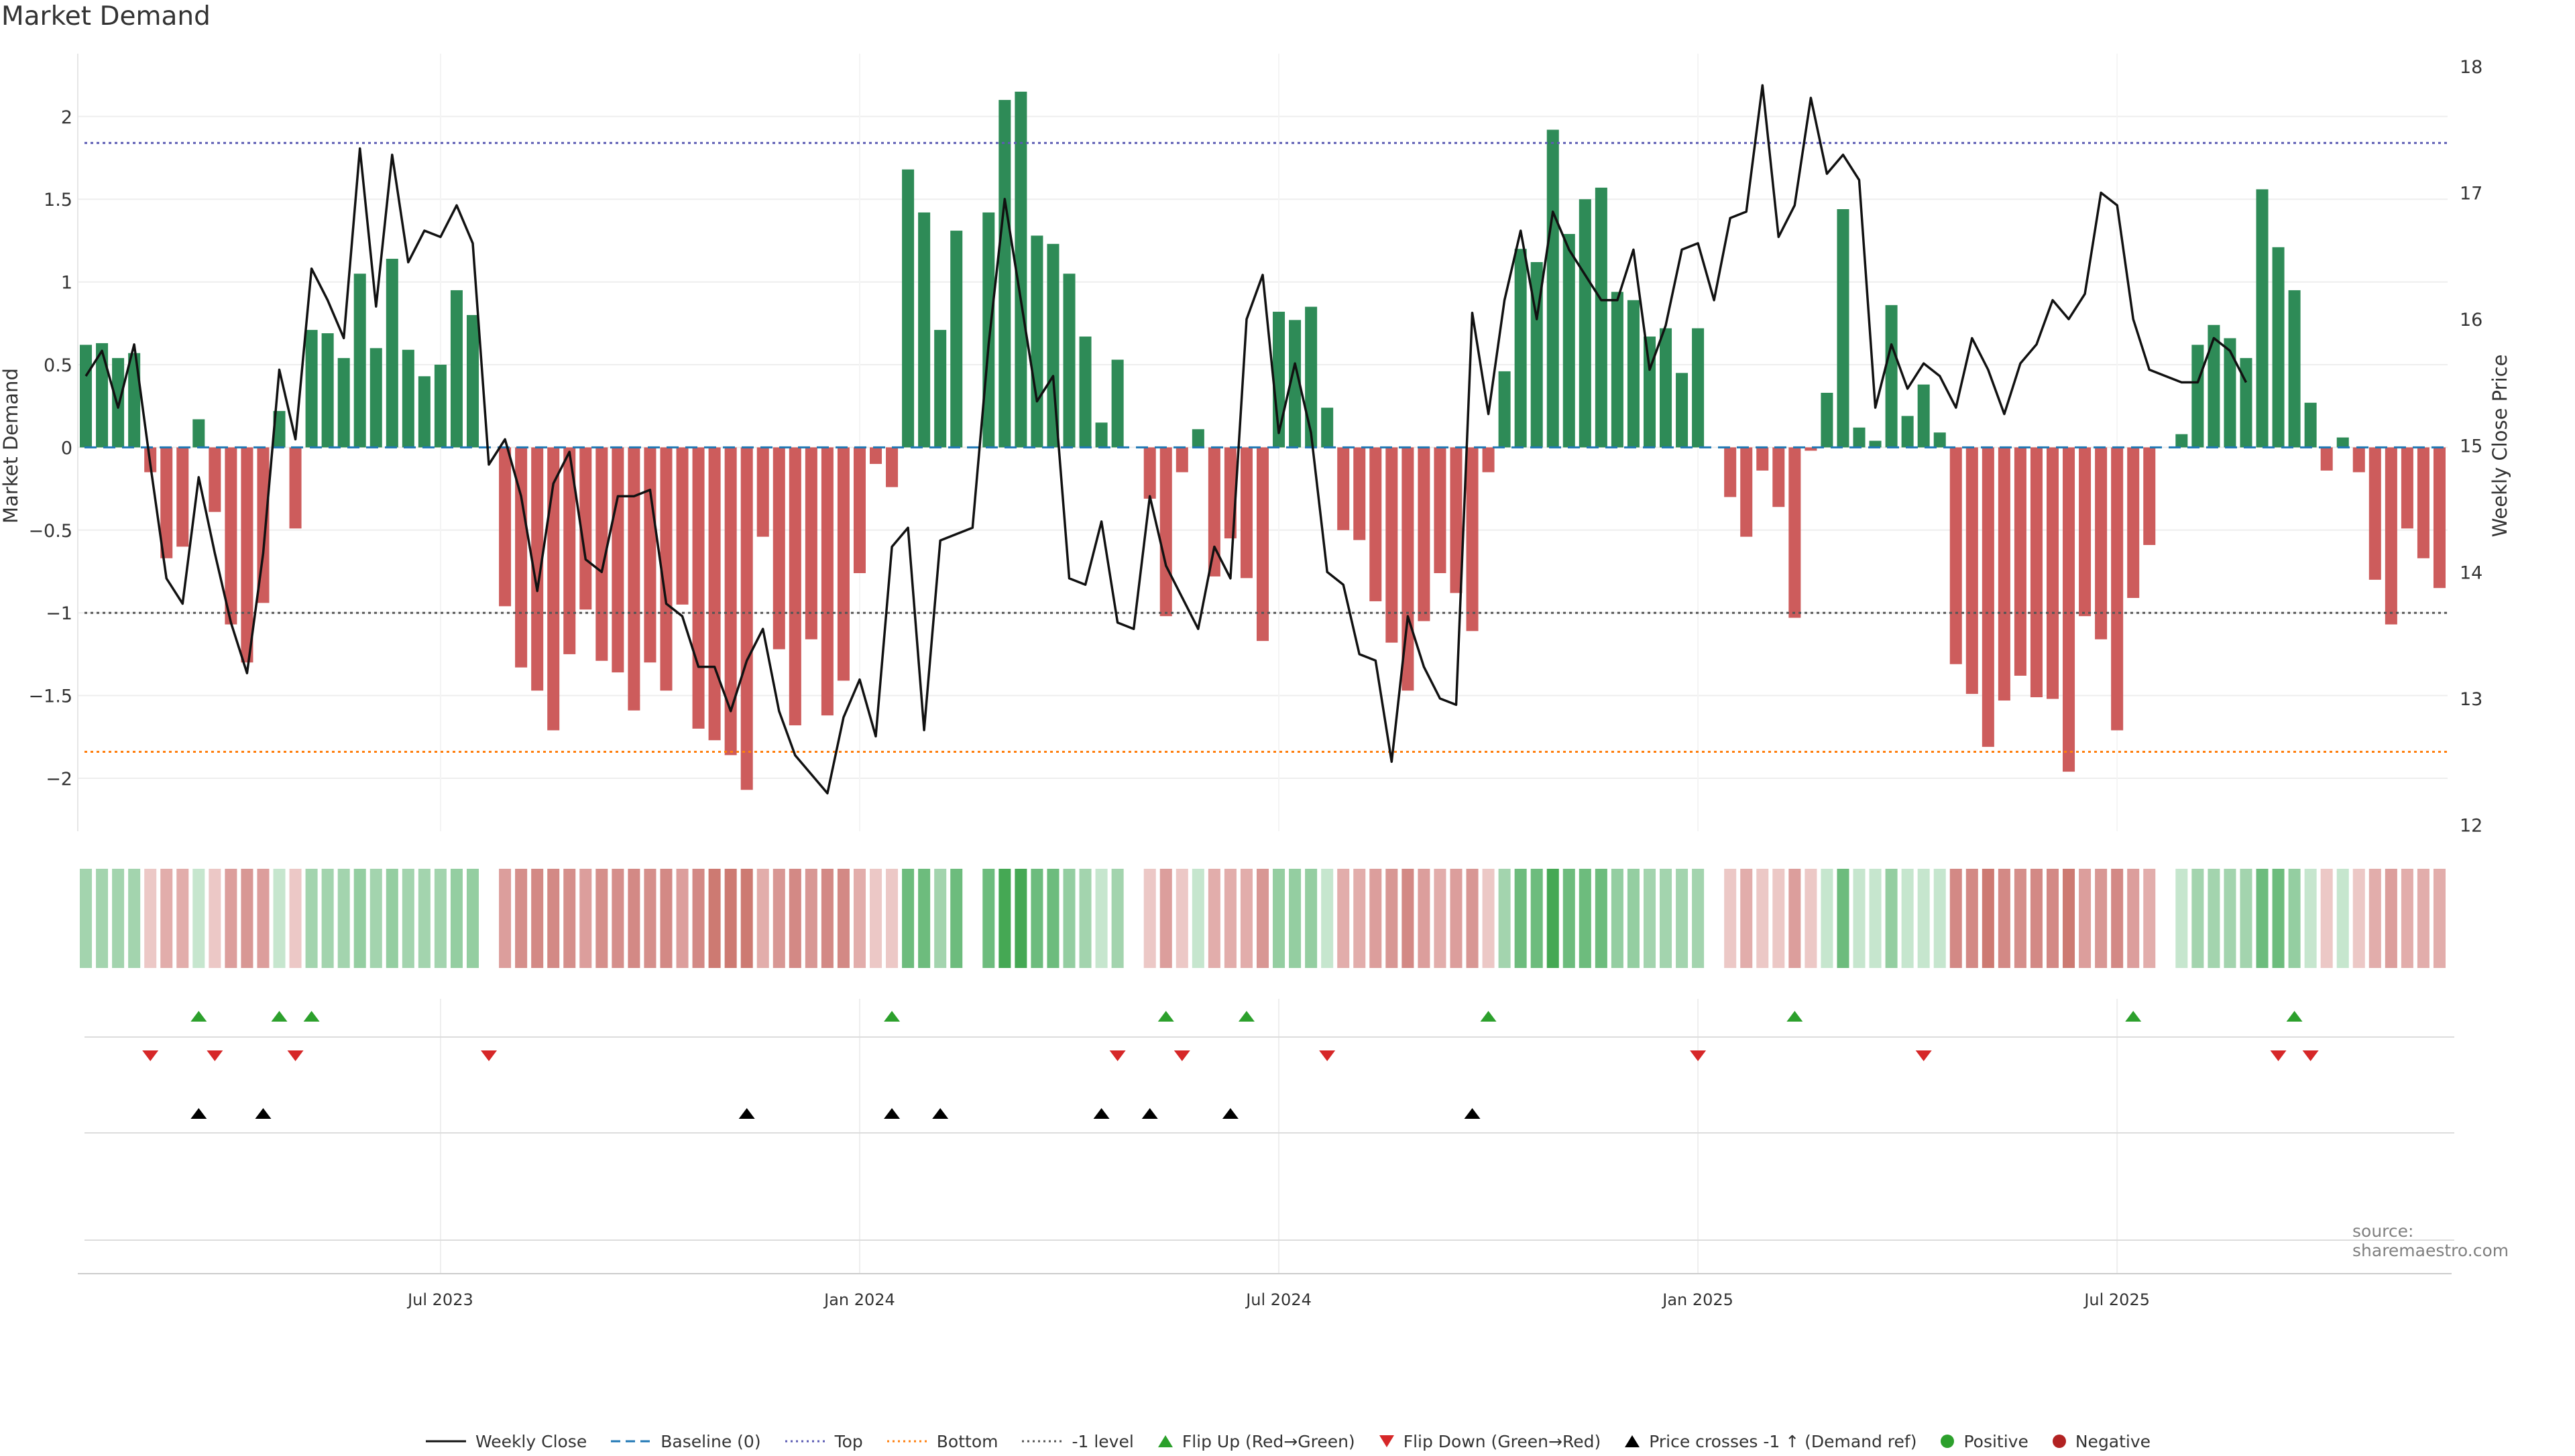  What do you see at coordinates (2471, 447) in the screenshot?
I see `right-axis-ticks: 12 13 14 15 16 17 18` at bounding box center [2471, 447].